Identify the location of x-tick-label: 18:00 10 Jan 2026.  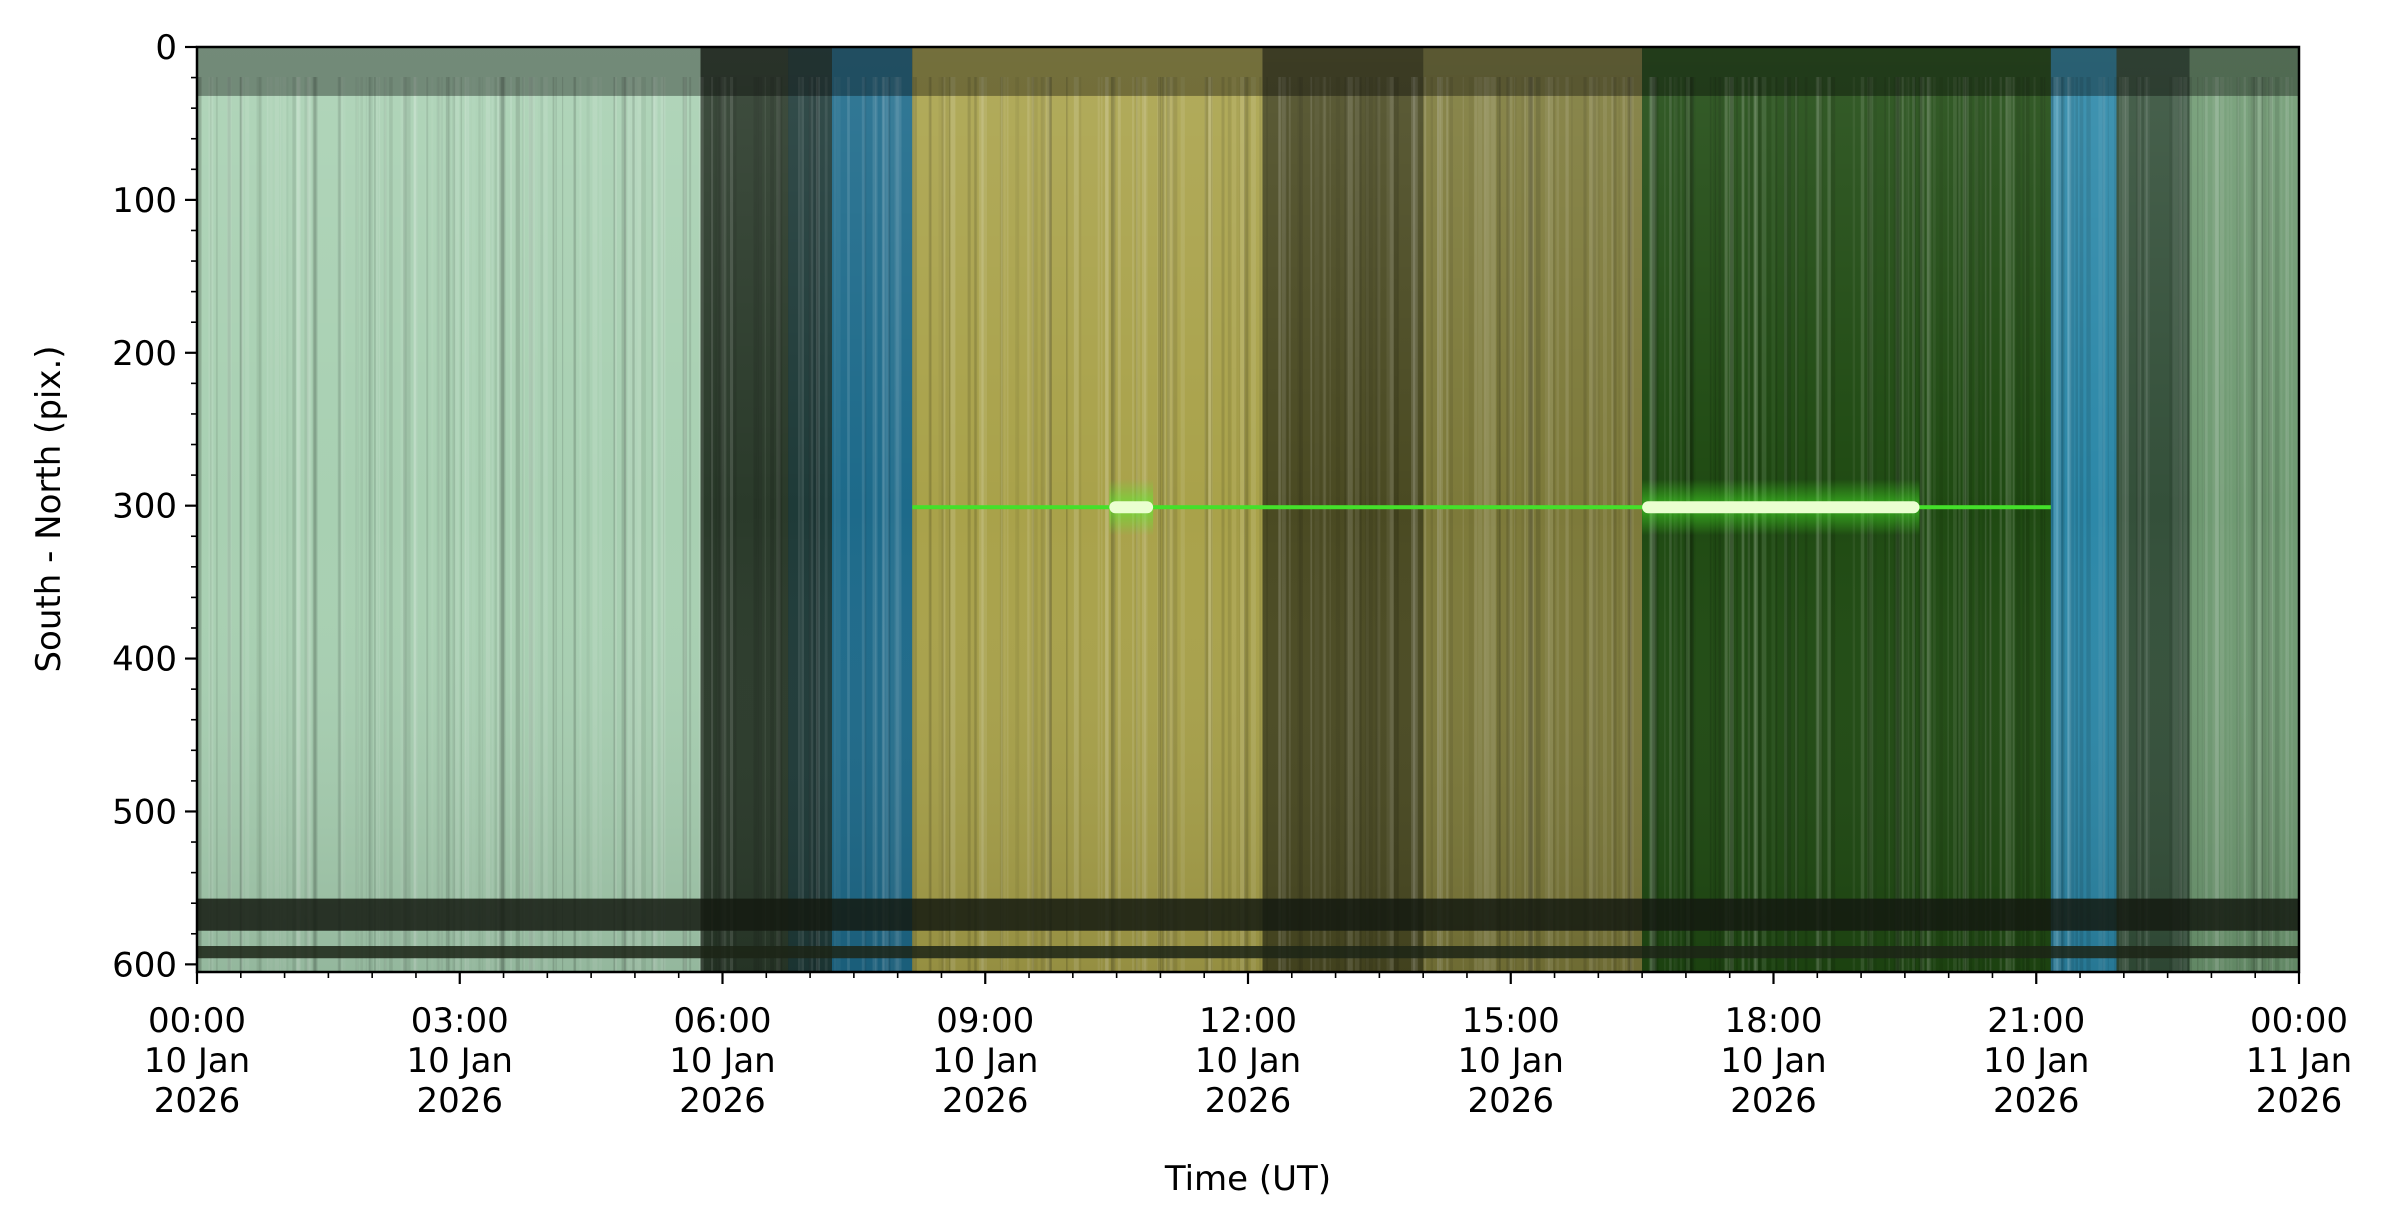
(1773, 1061).